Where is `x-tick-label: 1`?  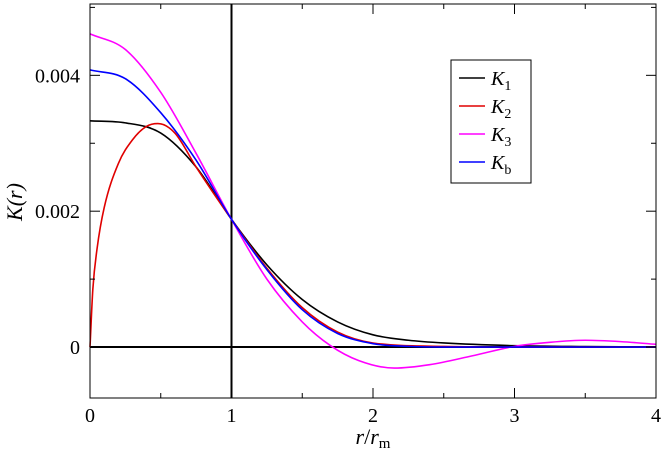 x-tick-label: 1 is located at coordinates (232, 416).